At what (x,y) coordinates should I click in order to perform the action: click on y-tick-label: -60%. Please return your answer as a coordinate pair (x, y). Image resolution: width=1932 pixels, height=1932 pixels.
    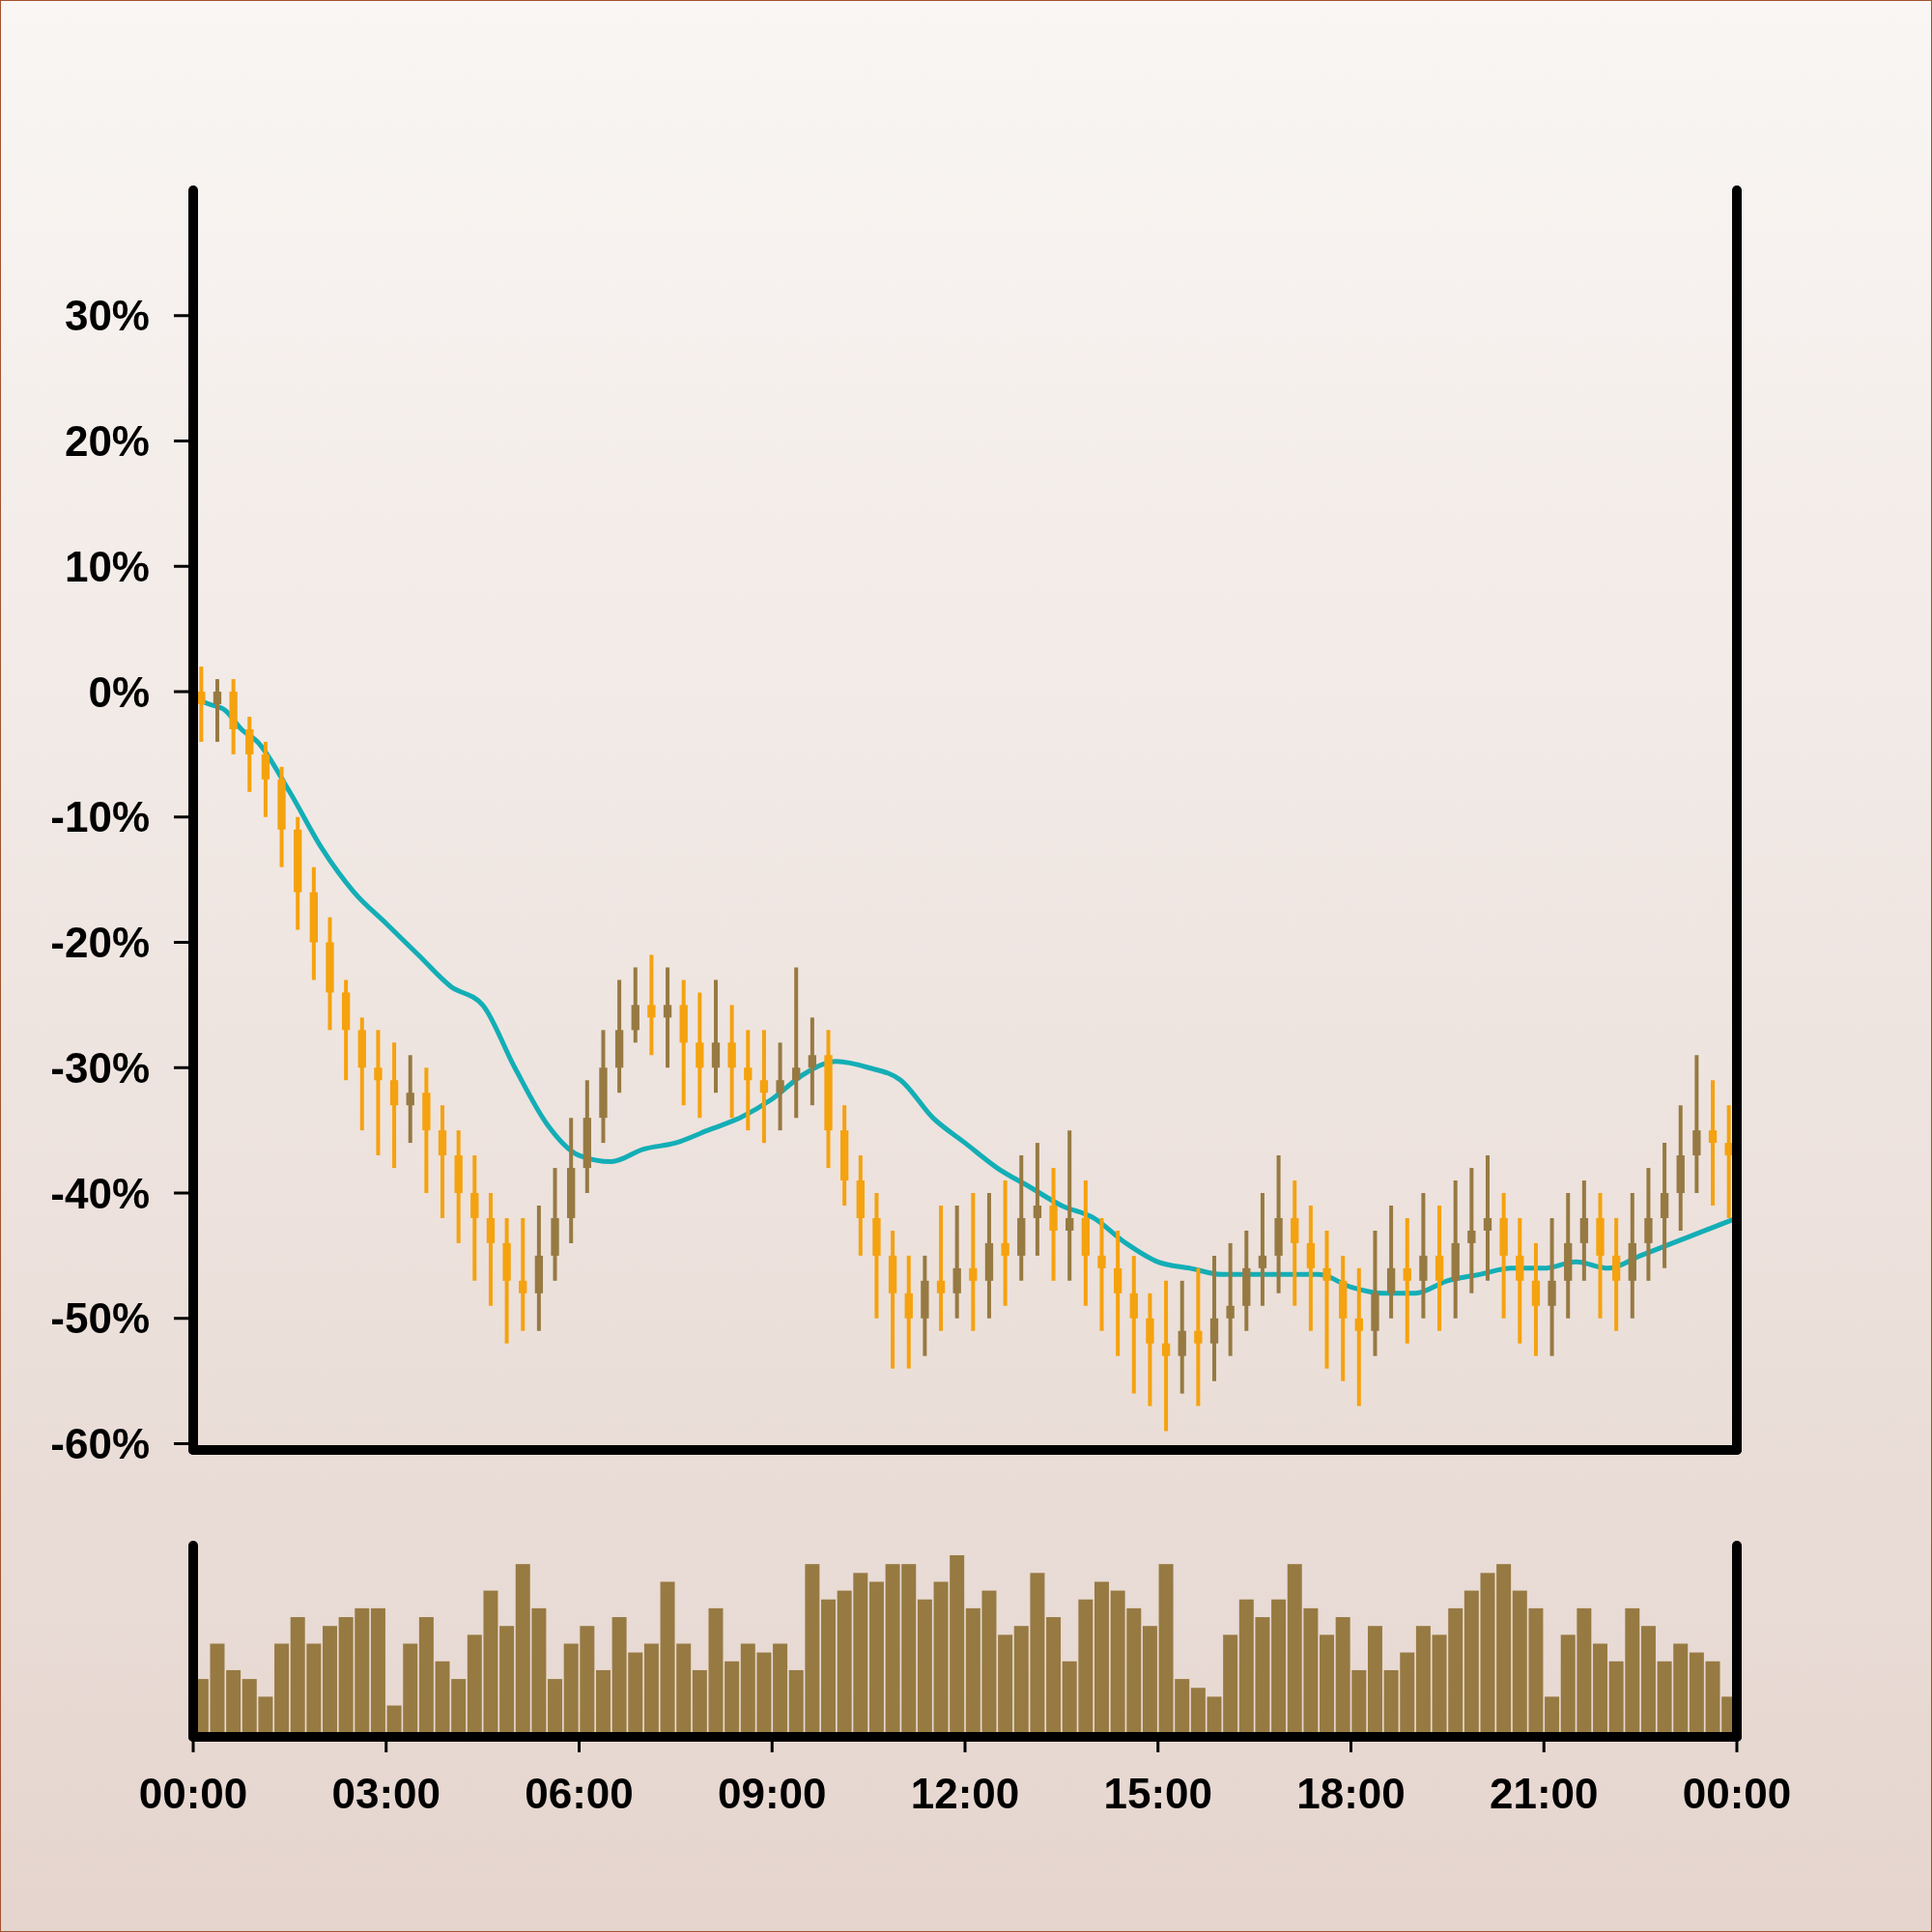
    Looking at the image, I should click on (100, 1444).